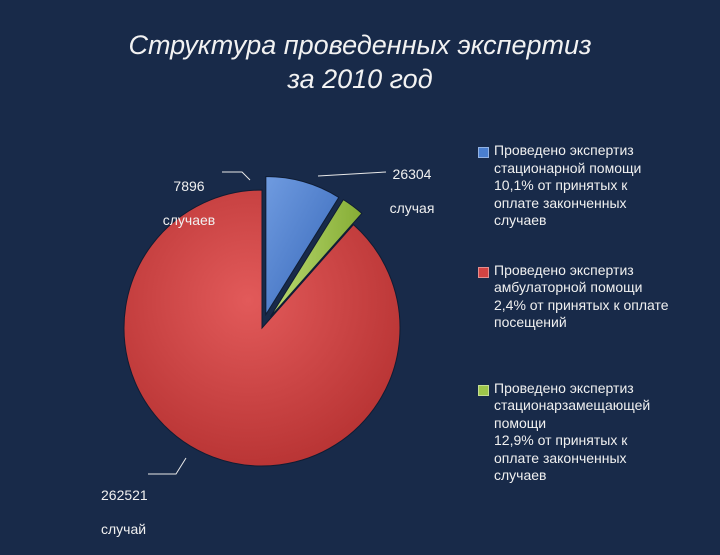 This screenshot has width=720, height=555. Describe the element at coordinates (124, 529) in the screenshot. I see `data-label-ambulatory-unit: случай` at that location.